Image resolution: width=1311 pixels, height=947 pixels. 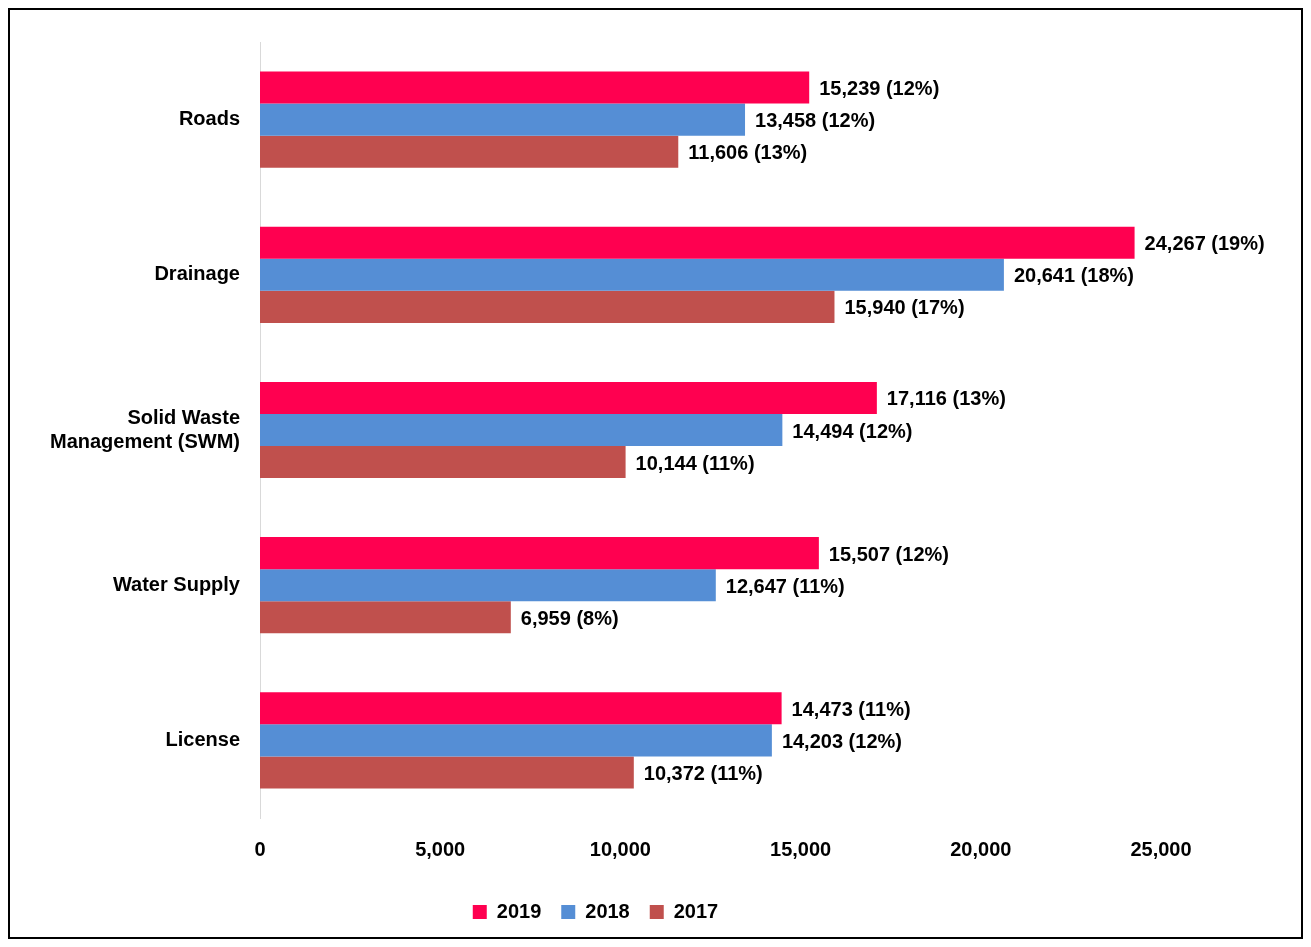 I want to click on data-label: 24,267 (19%), so click(x=1204, y=243).